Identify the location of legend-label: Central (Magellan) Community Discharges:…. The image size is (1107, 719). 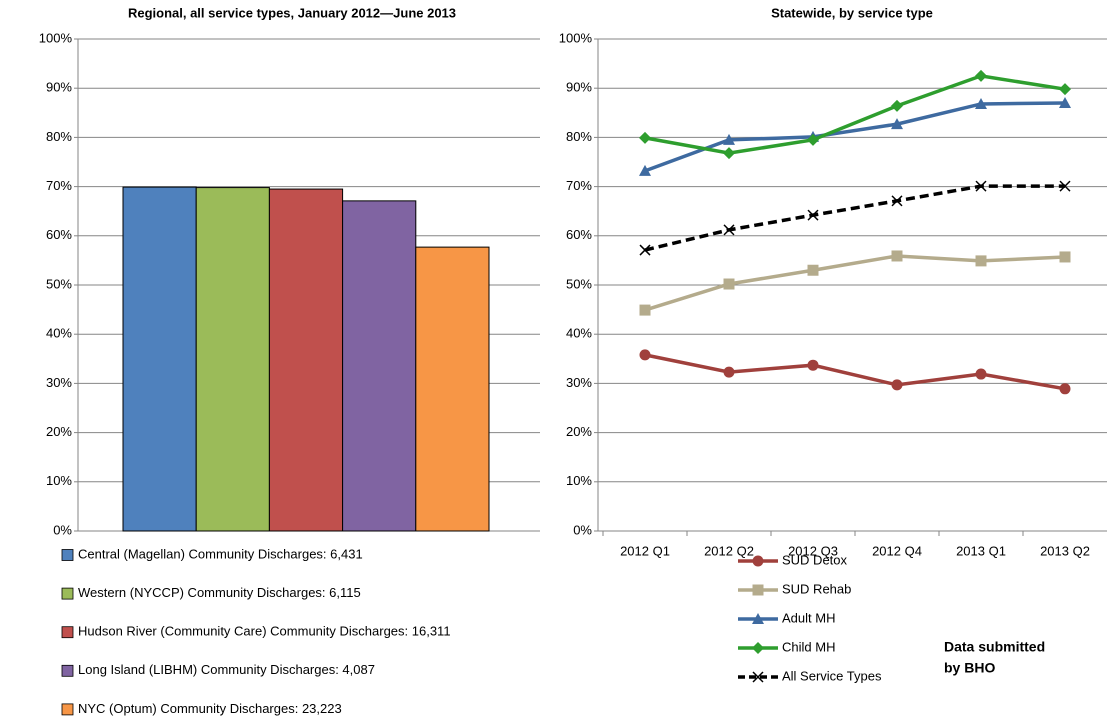
(220, 553).